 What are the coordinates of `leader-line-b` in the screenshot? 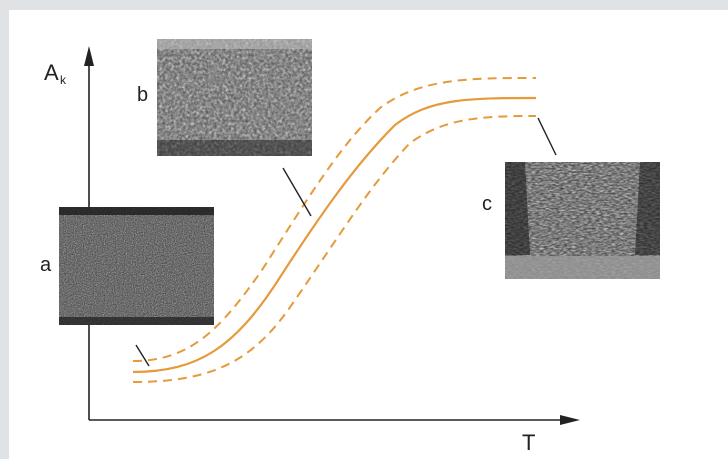 It's located at (297, 192).